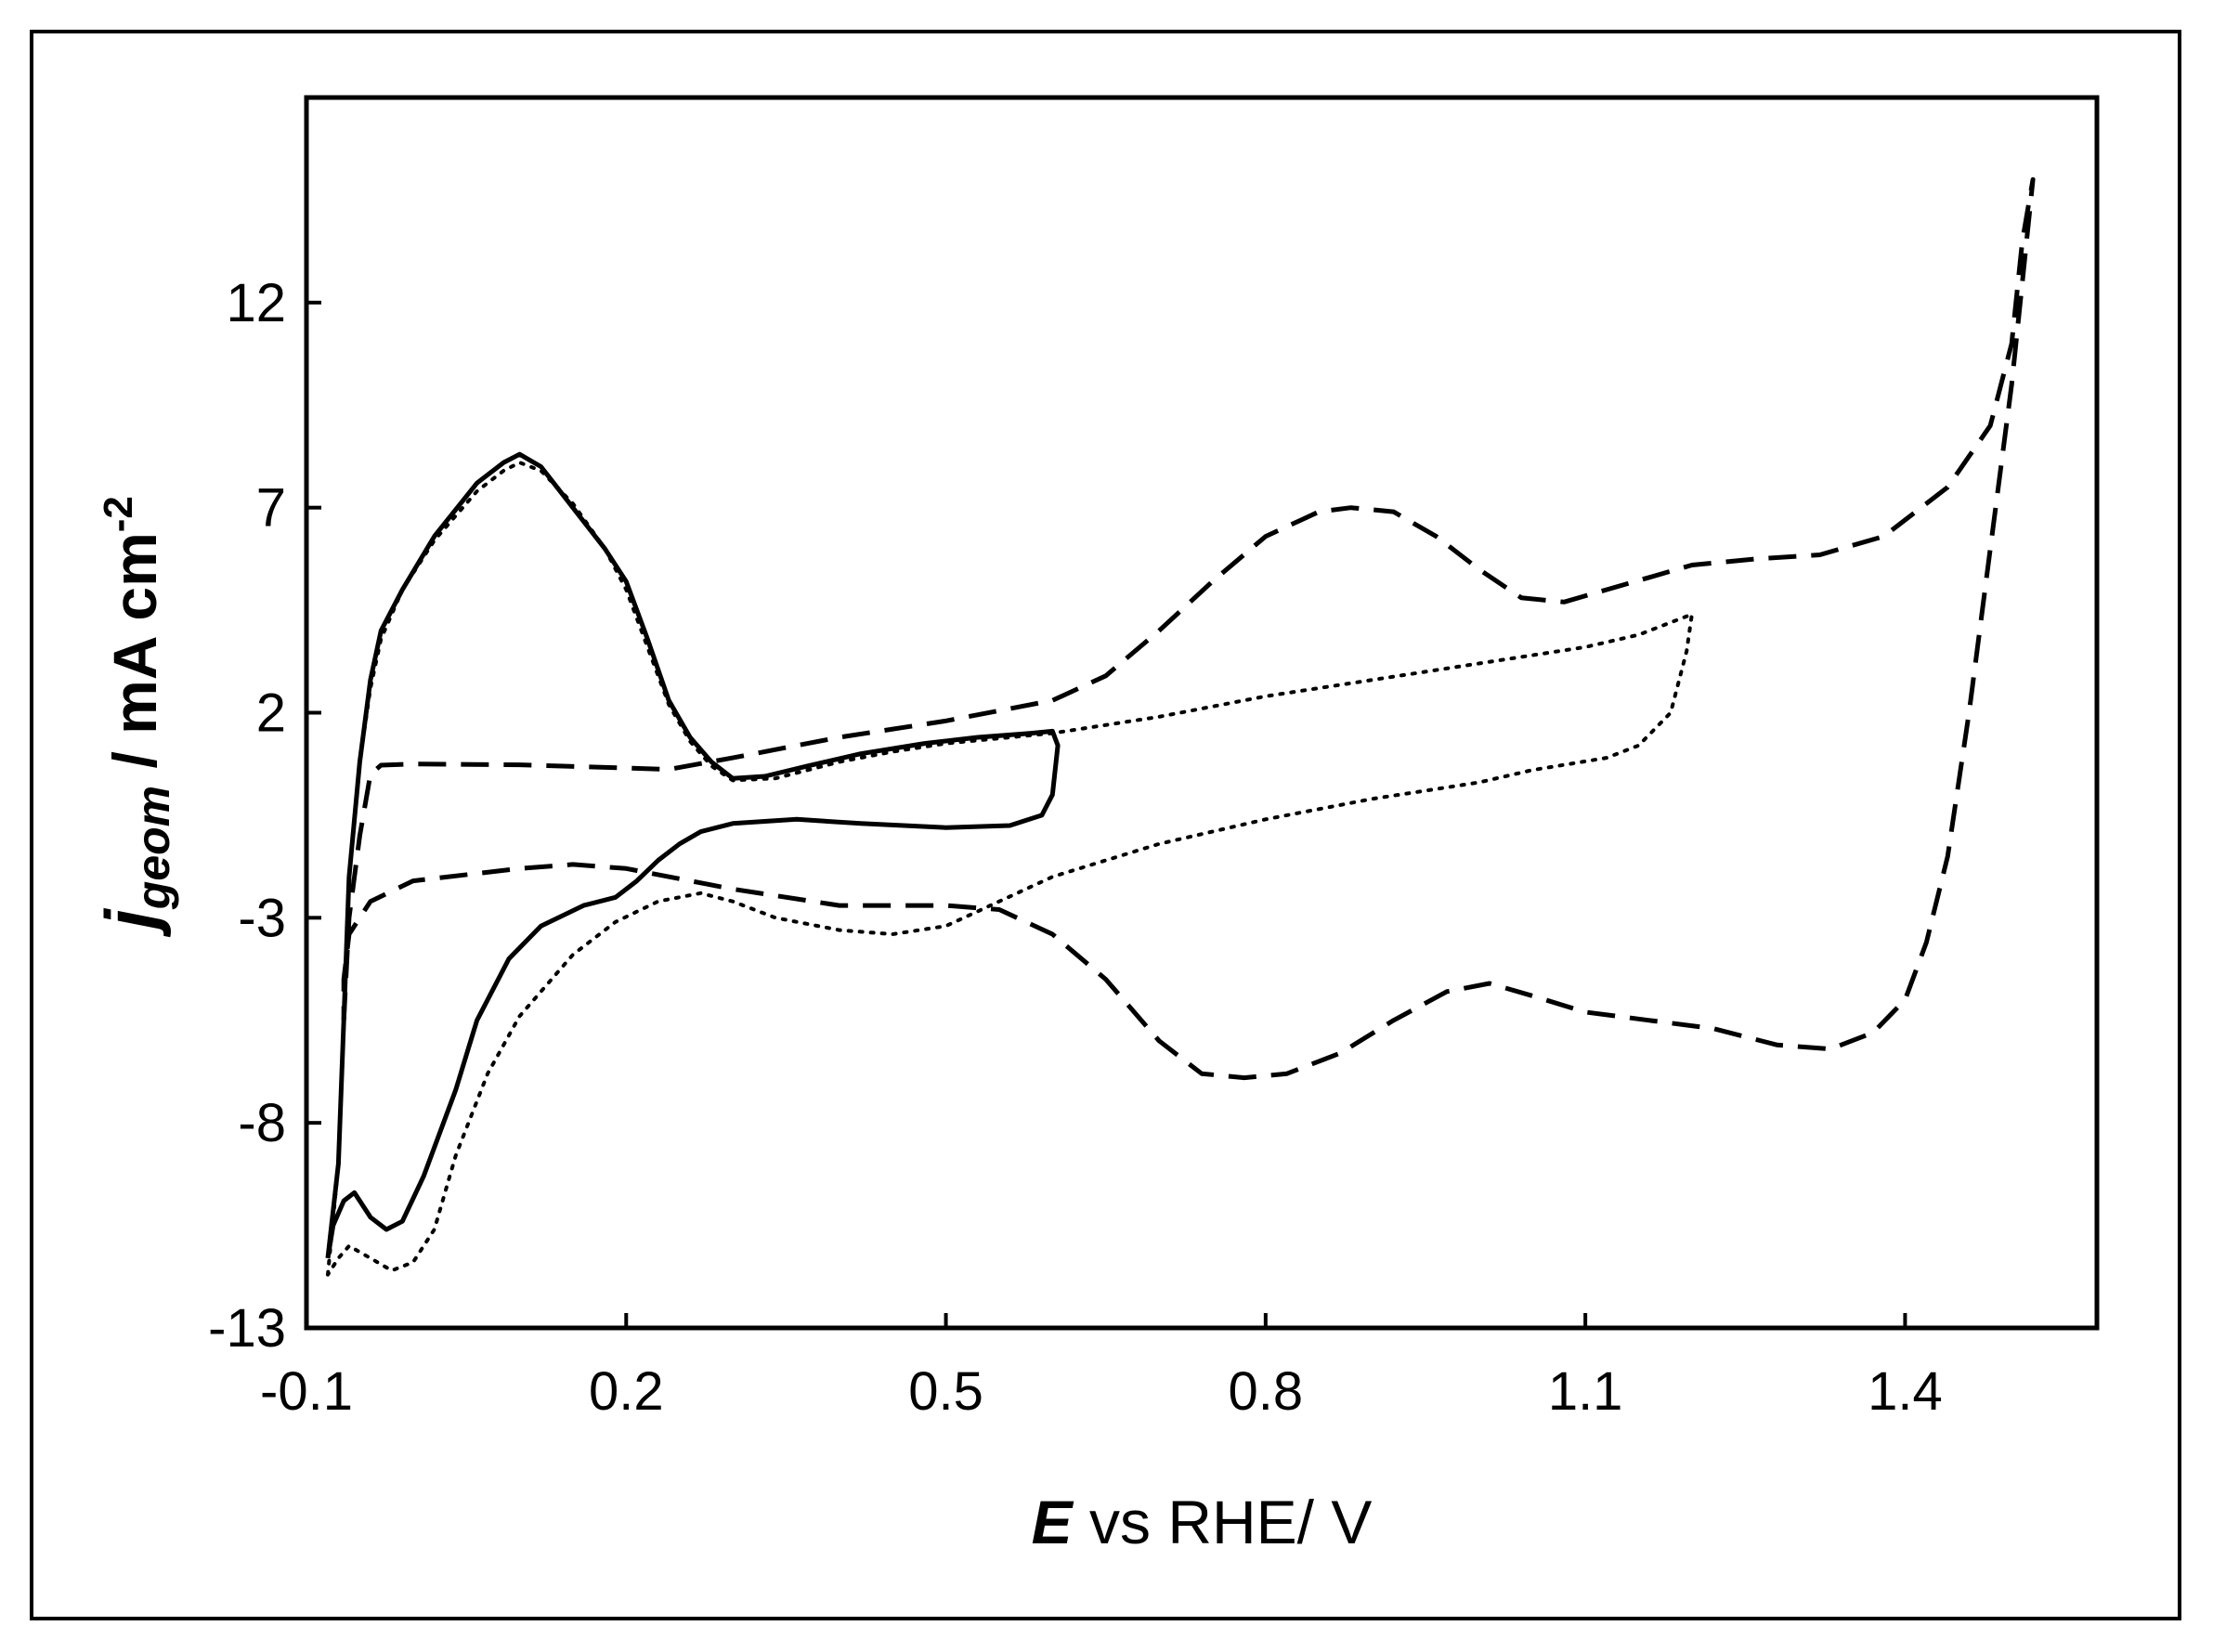  I want to click on x-tick-label: 0.8, so click(1266, 1392).